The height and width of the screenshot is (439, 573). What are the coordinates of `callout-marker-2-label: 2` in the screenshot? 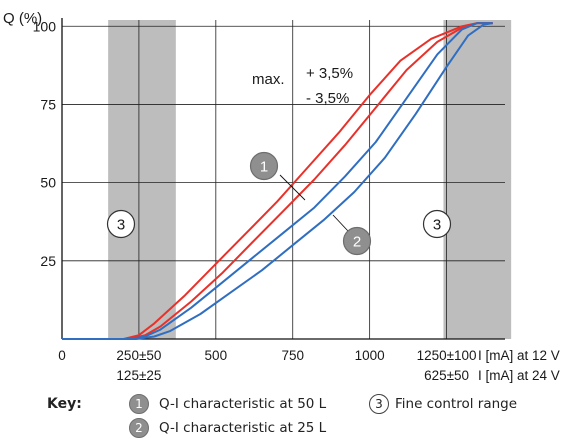 It's located at (357, 242).